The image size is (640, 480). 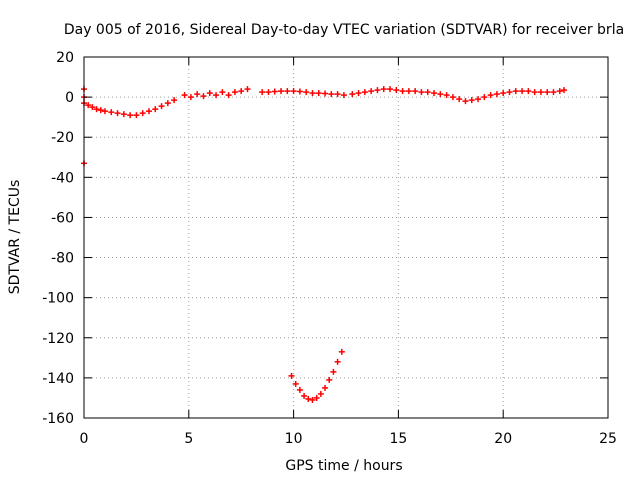 What do you see at coordinates (398, 439) in the screenshot?
I see `x-tick-label: 15` at bounding box center [398, 439].